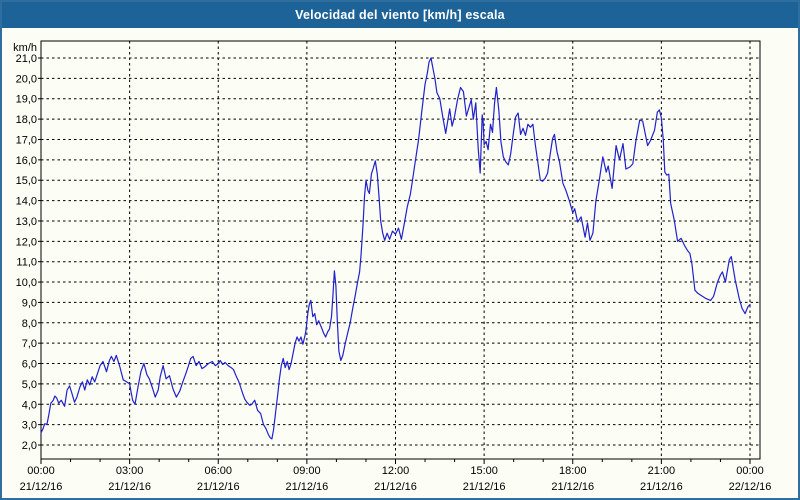  Describe the element at coordinates (29, 426) in the screenshot. I see `y-tick-label: 3,0` at that location.